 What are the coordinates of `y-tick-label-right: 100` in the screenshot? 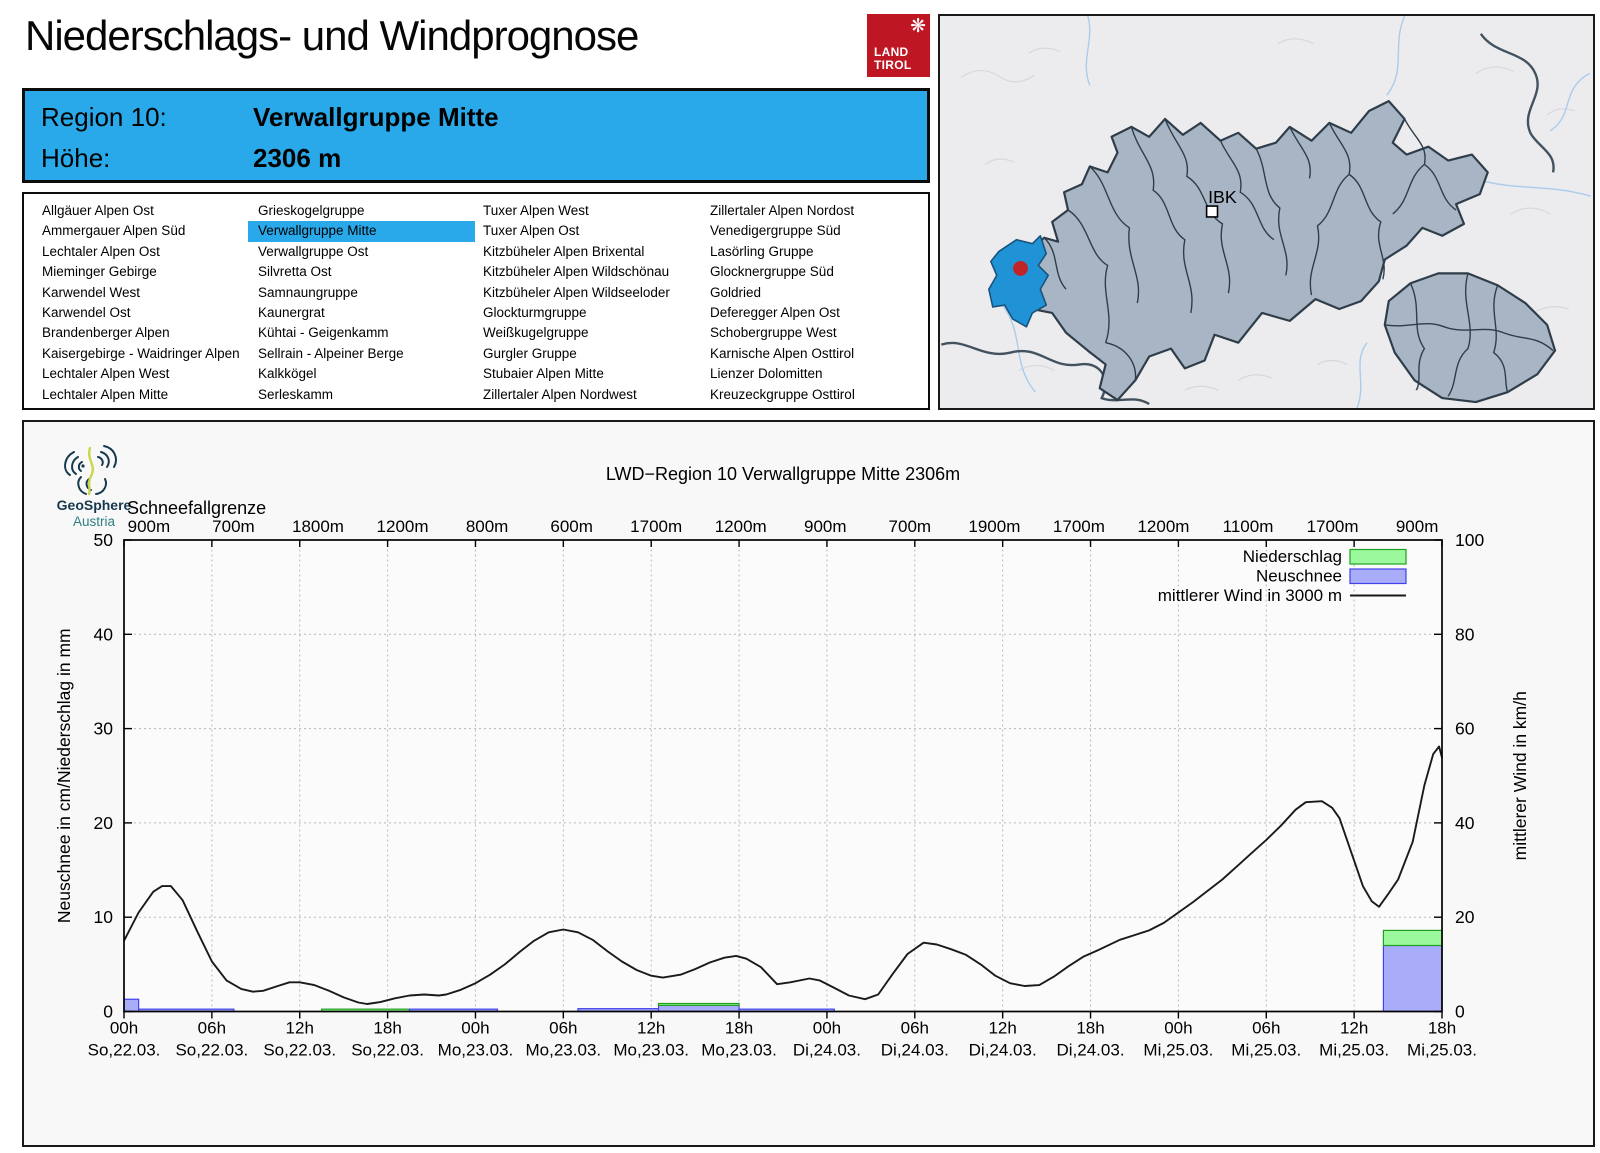 It's located at (1469, 540).